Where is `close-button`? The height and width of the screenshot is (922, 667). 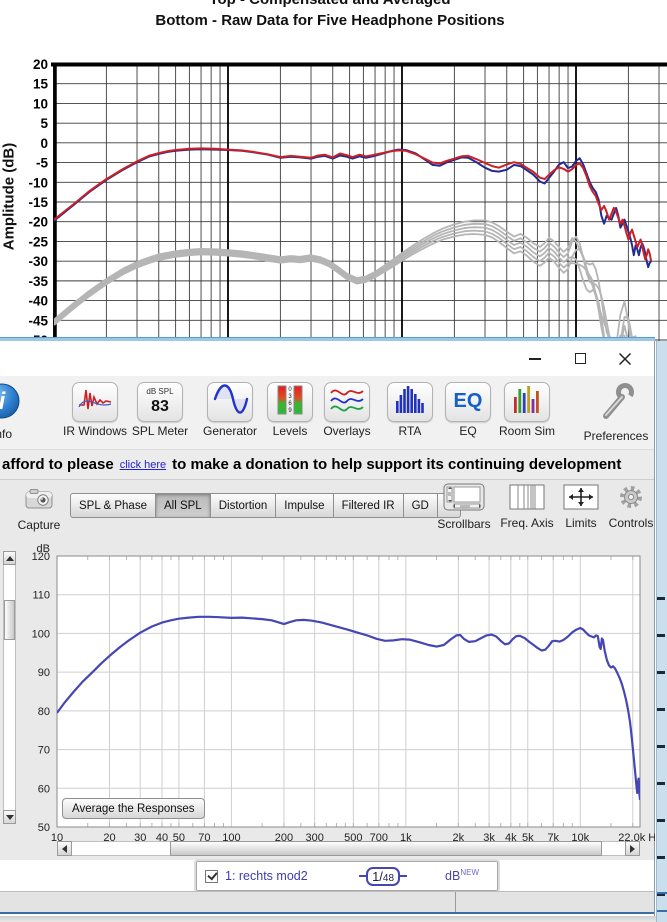 close-button is located at coordinates (625, 358).